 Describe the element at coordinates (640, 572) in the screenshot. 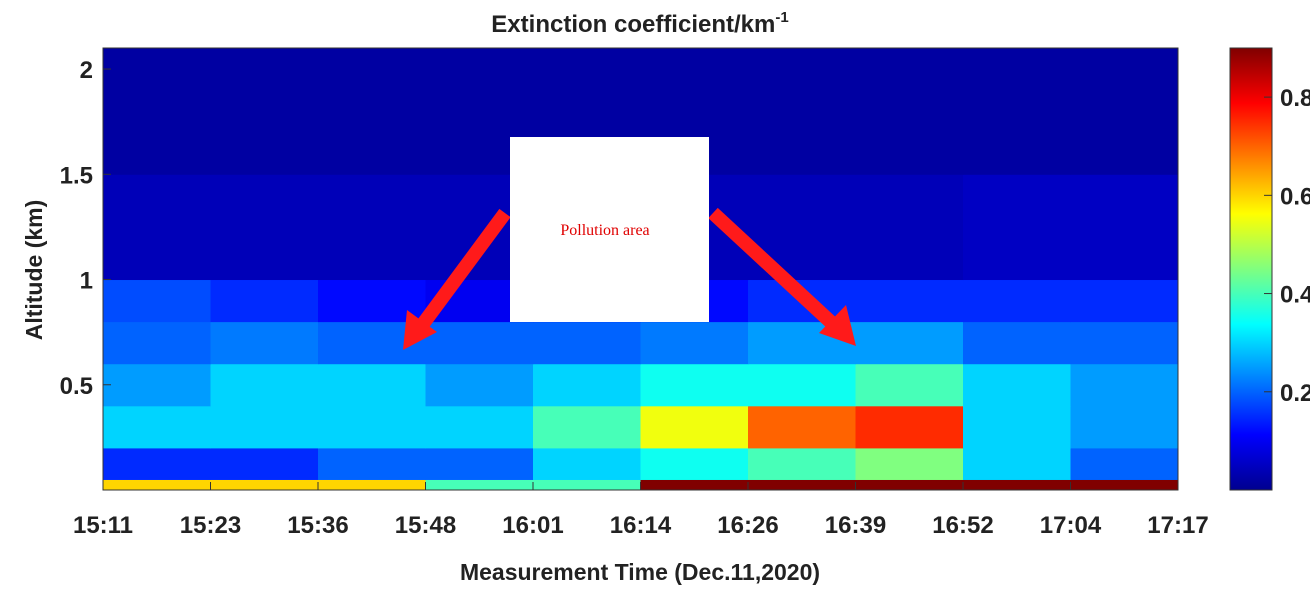

I see `x-axis-label: Measurement Time (Dec.11,2020)` at that location.